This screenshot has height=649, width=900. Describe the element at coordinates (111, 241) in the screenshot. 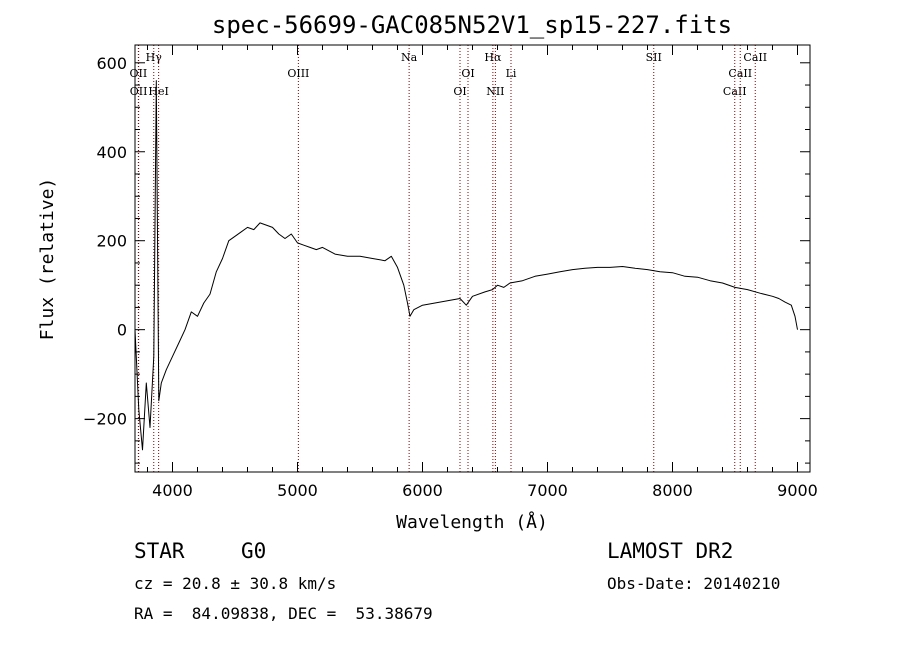

I see `y-tick-label: 200` at that location.